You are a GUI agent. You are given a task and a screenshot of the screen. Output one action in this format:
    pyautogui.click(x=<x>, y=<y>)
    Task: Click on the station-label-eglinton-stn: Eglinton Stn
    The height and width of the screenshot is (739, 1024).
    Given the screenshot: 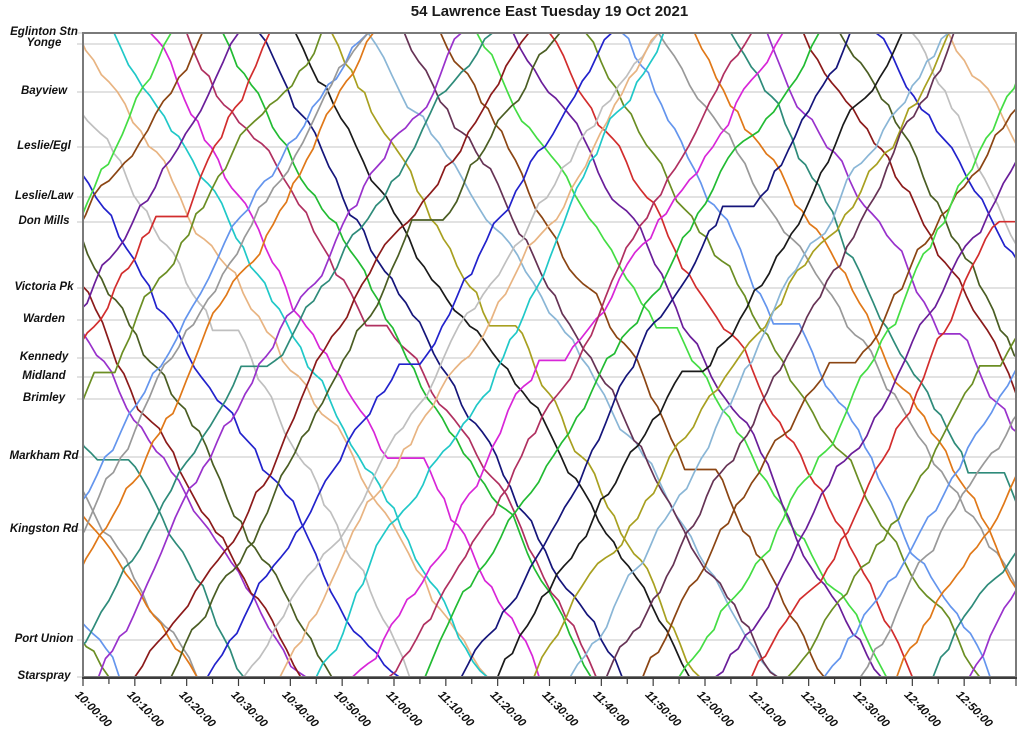 What is the action you would take?
    pyautogui.click(x=44, y=32)
    